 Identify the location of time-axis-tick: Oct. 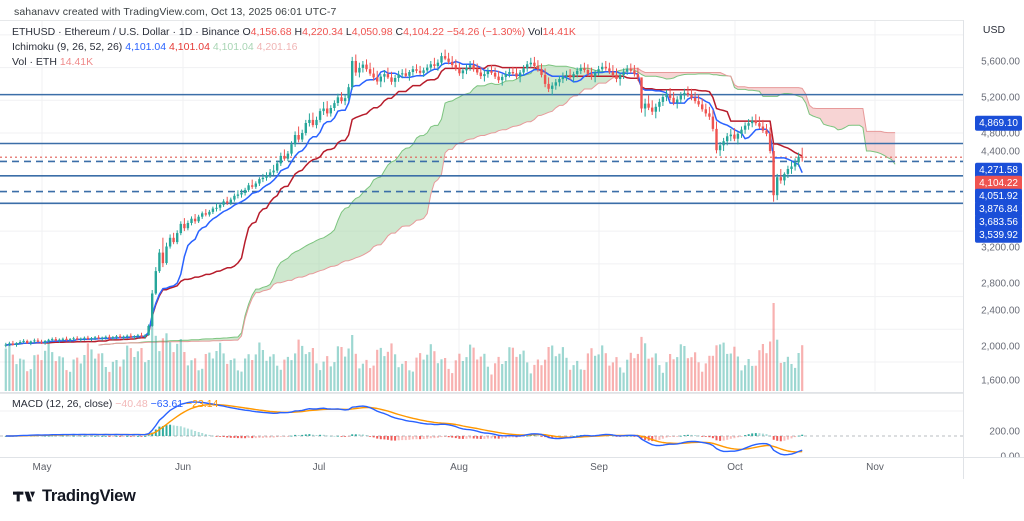
(735, 467).